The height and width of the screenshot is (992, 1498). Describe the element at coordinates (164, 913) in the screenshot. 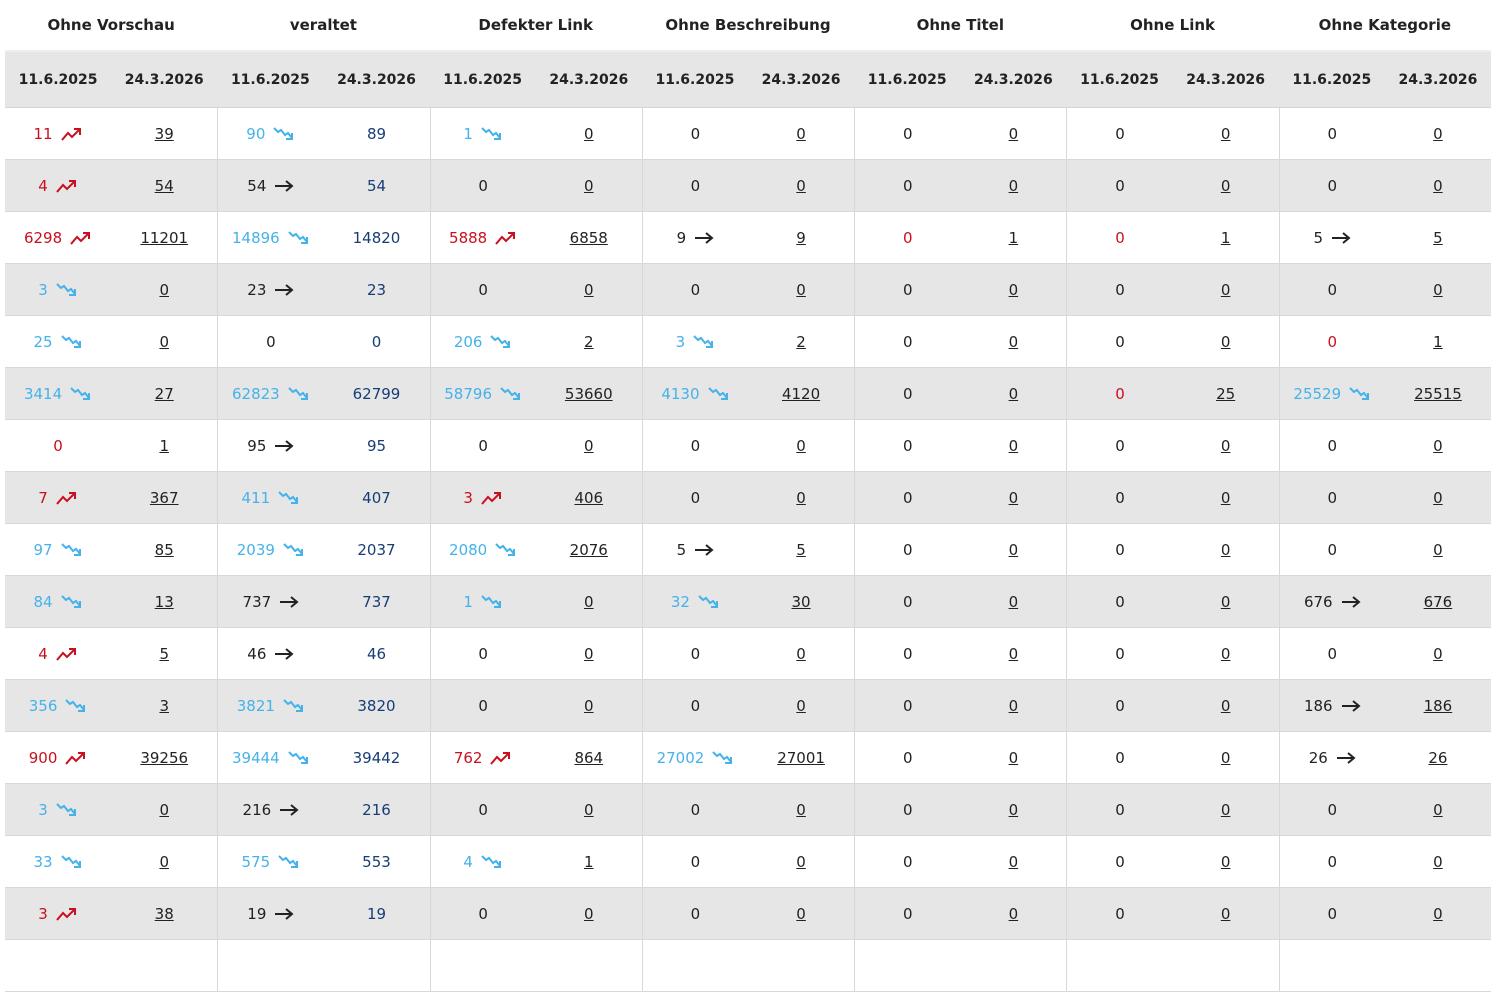

I see `new-value-link: 38` at that location.